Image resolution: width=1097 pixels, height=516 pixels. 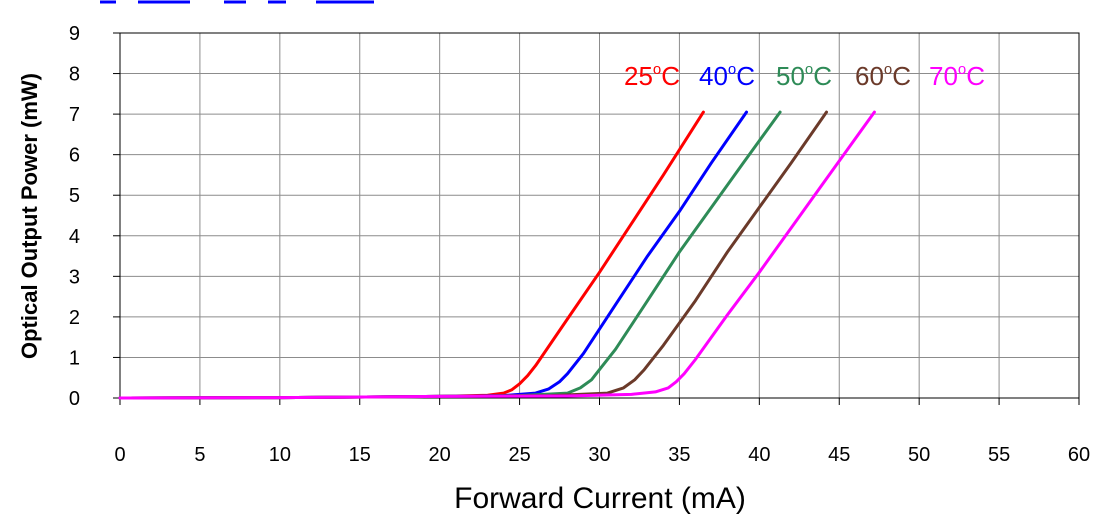 What do you see at coordinates (74, 156) in the screenshot?
I see `y-tick-label: 6` at bounding box center [74, 156].